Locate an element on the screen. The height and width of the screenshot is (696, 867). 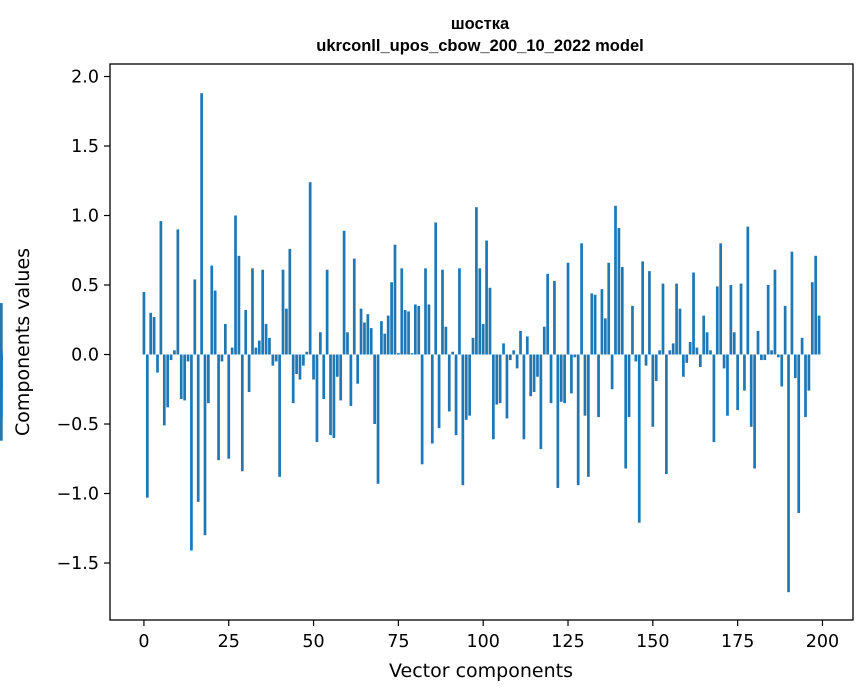
y-axis-ticks: −1.5 −1.0 −0.5 0.0 0.5 1.0 1.5 2.0 is located at coordinates (83, 321).